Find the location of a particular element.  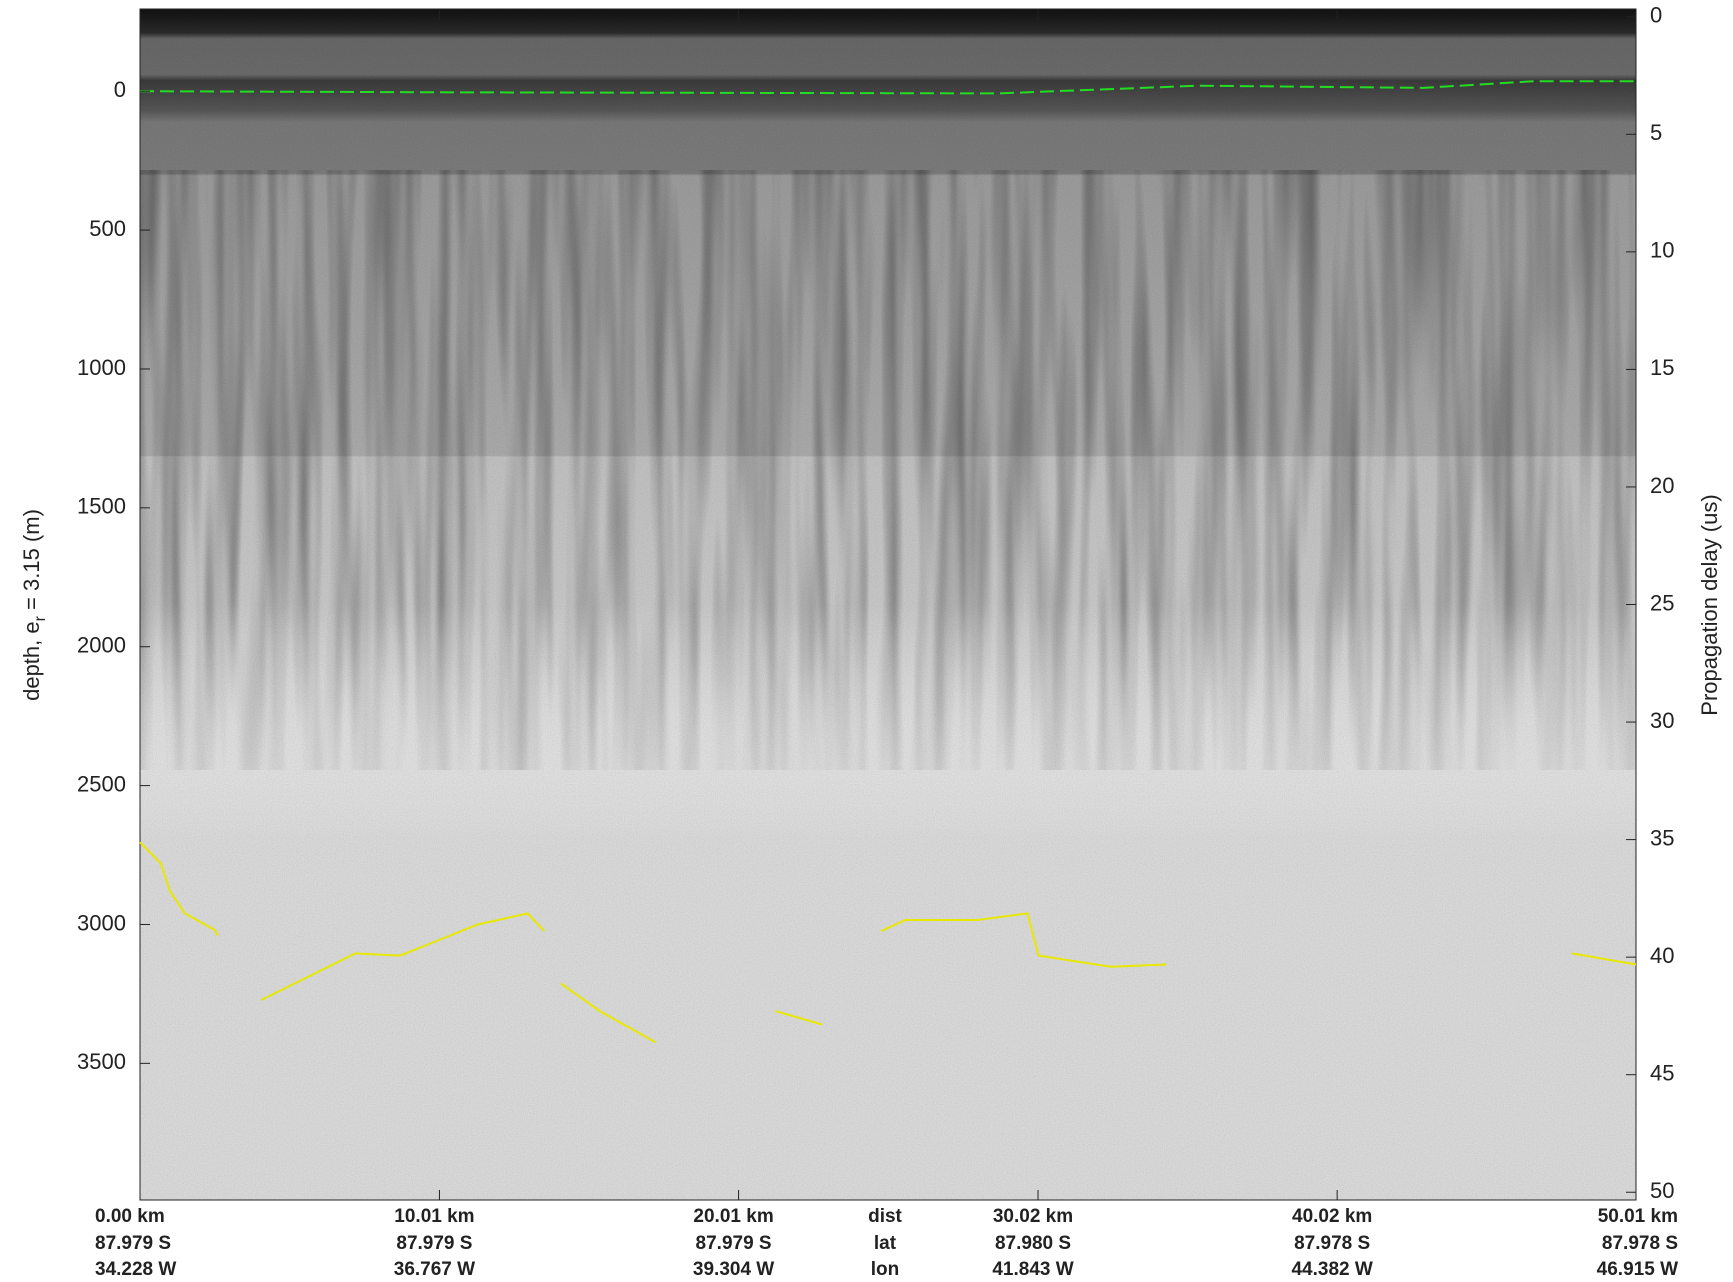

x-tick-label: 0.00 km is located at coordinates (130, 1216).